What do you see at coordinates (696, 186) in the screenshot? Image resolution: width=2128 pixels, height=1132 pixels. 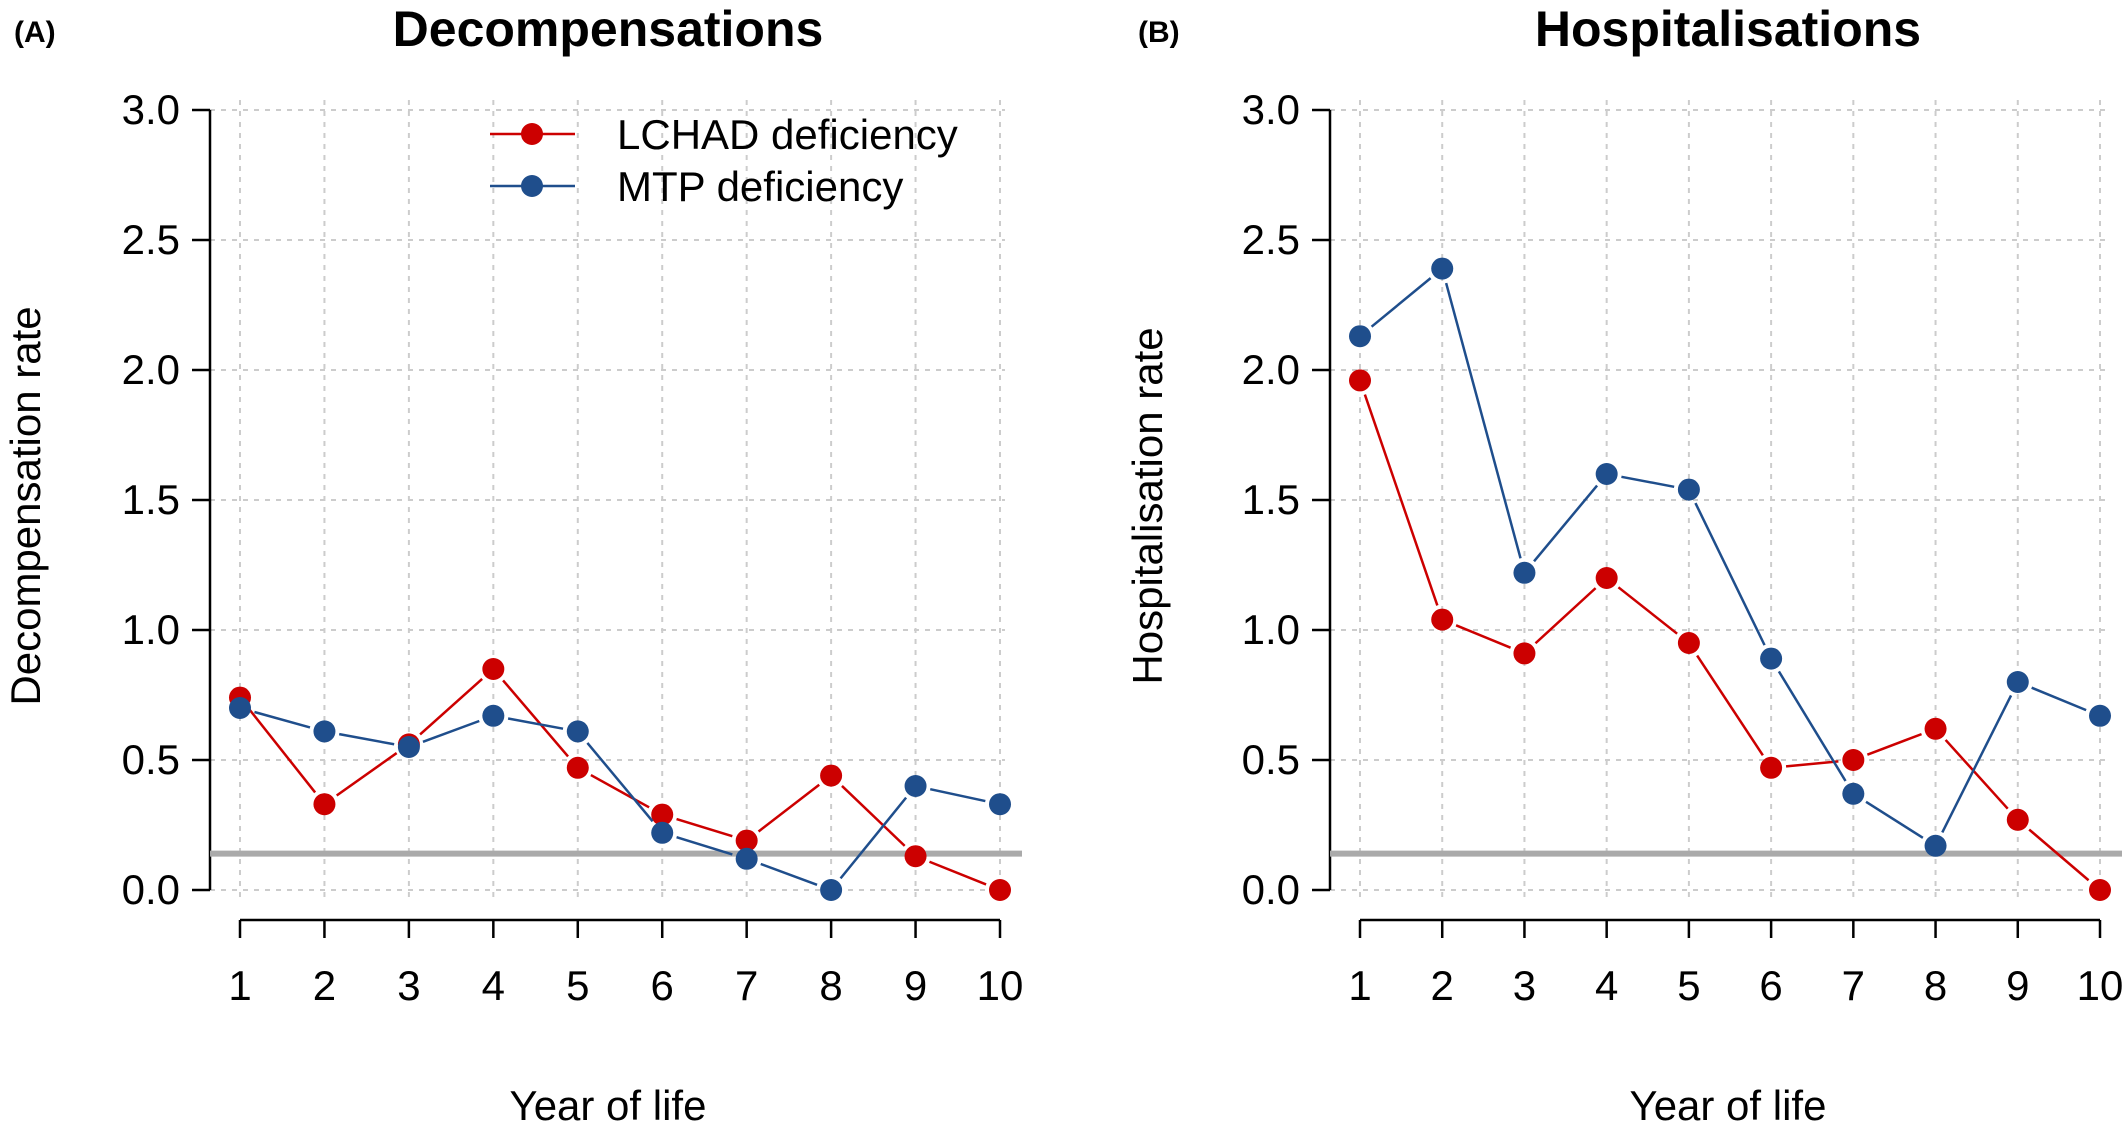 I see `legend-item: MTP deficiency` at bounding box center [696, 186].